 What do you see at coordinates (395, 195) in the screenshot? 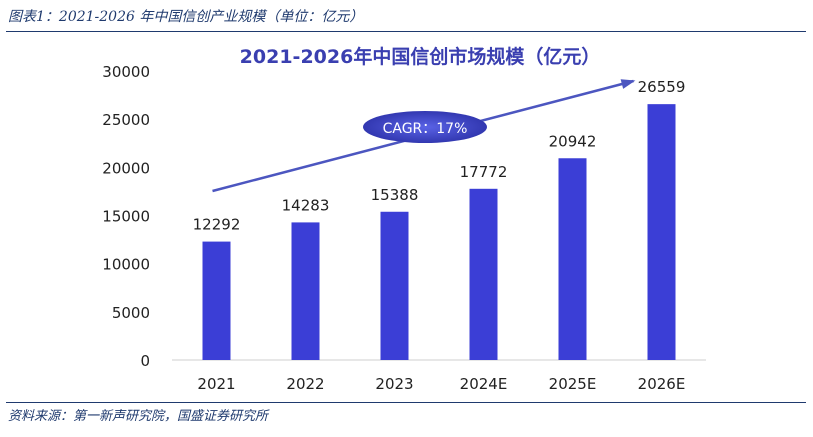
I see `bar-value-label: 15388` at bounding box center [395, 195].